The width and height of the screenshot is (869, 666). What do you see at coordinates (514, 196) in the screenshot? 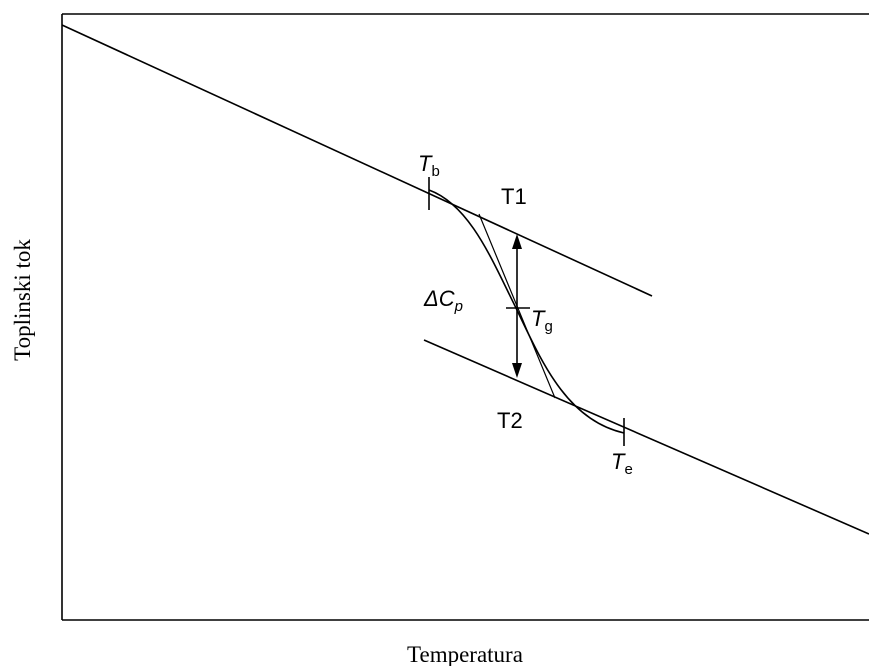
I see `tangent-1-label: T1` at bounding box center [514, 196].